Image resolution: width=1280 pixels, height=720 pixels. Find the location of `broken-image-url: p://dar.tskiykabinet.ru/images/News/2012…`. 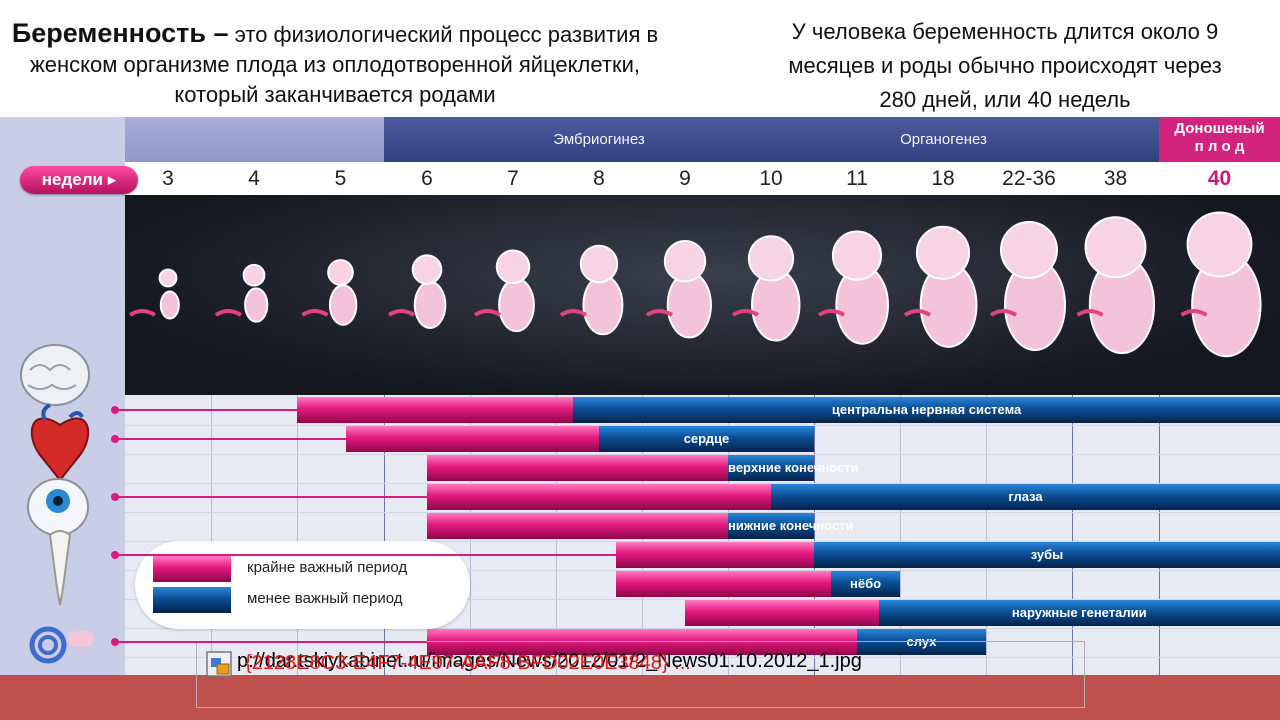

broken-image-url: p://dar.tskiykabinet.ru/images/News/2012… is located at coordinates (549, 661).